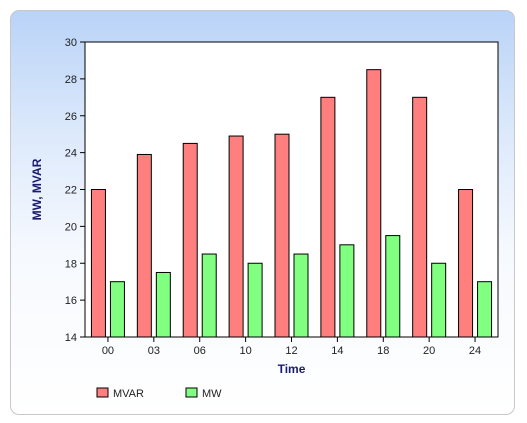 The image size is (527, 423). What do you see at coordinates (71, 301) in the screenshot?
I see `y-tick-label: 16` at bounding box center [71, 301].